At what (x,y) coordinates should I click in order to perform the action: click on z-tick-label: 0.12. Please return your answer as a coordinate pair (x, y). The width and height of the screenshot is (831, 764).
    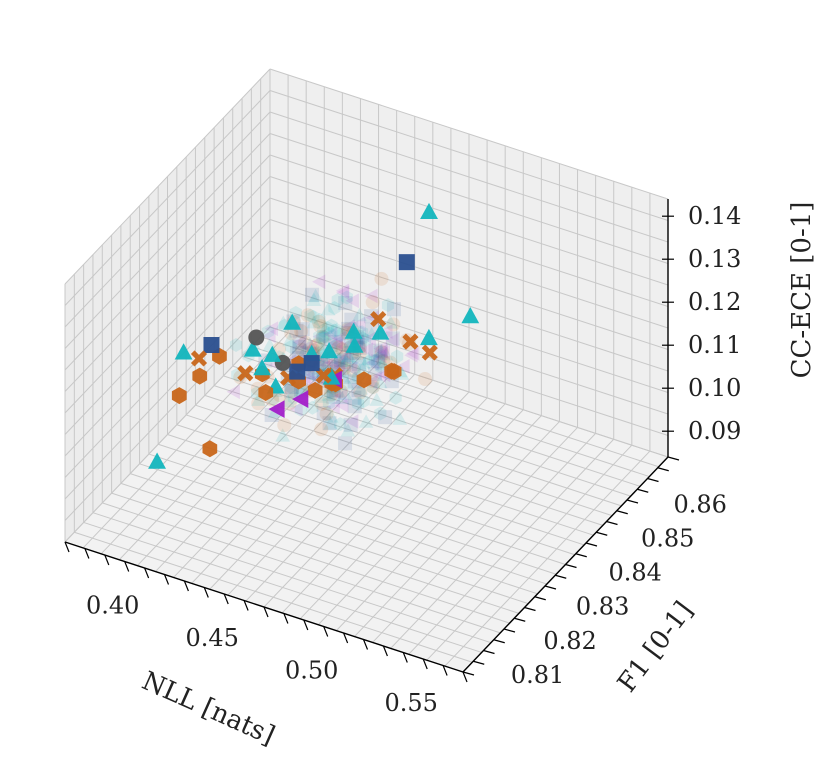
    Looking at the image, I should click on (714, 302).